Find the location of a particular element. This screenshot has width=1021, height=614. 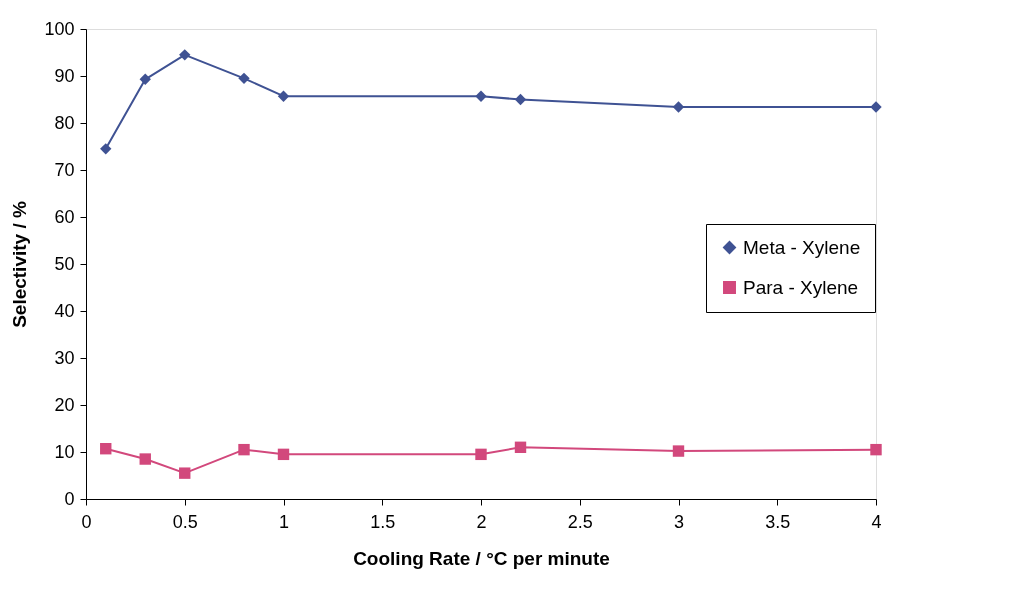

x-tick-label: 0.5 is located at coordinates (185, 521).